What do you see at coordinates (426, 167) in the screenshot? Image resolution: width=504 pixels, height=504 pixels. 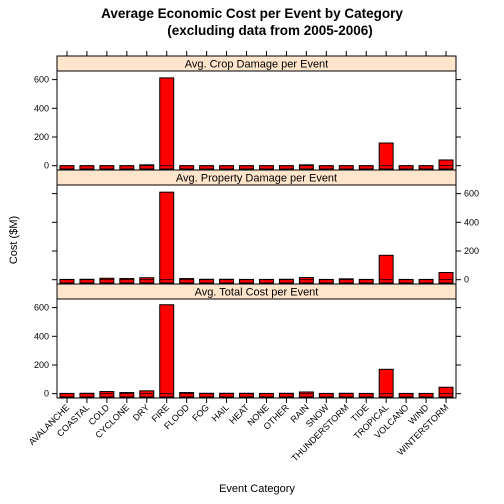 I see `bar-wind` at bounding box center [426, 167].